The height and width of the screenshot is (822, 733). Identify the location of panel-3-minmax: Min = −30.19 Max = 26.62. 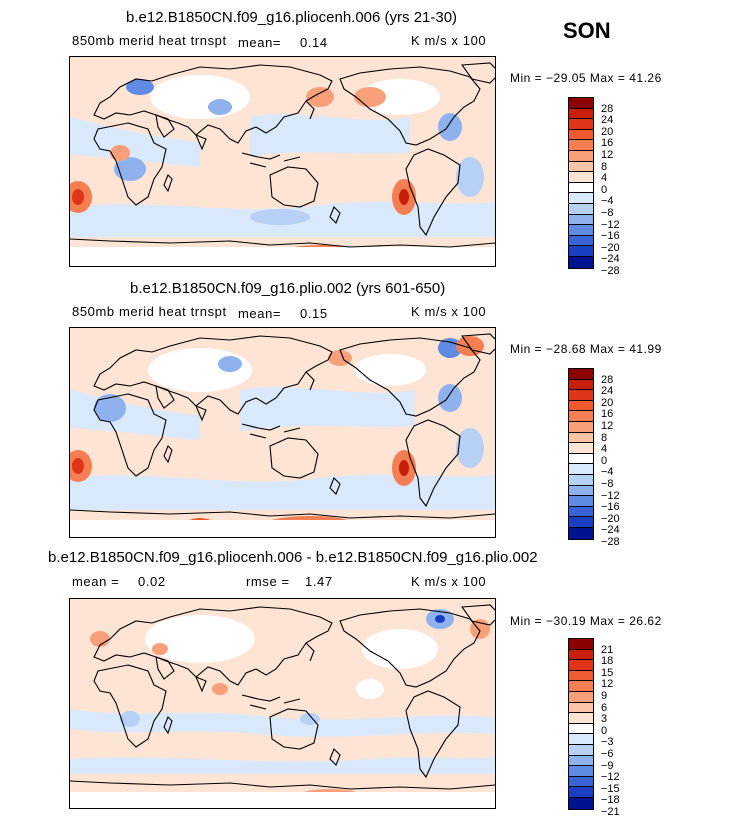
(586, 621).